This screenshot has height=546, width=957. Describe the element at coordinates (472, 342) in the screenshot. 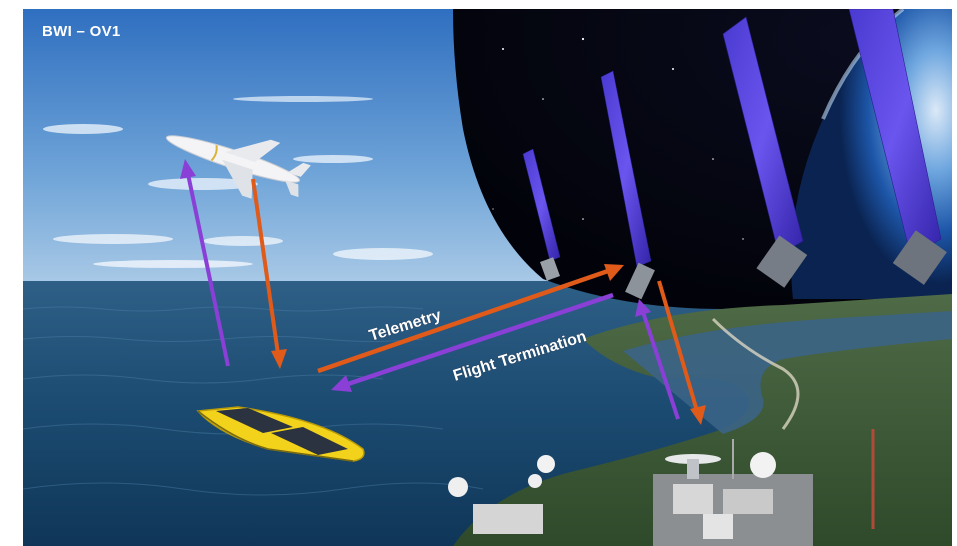

I see `flight-termination-arrow` at that location.